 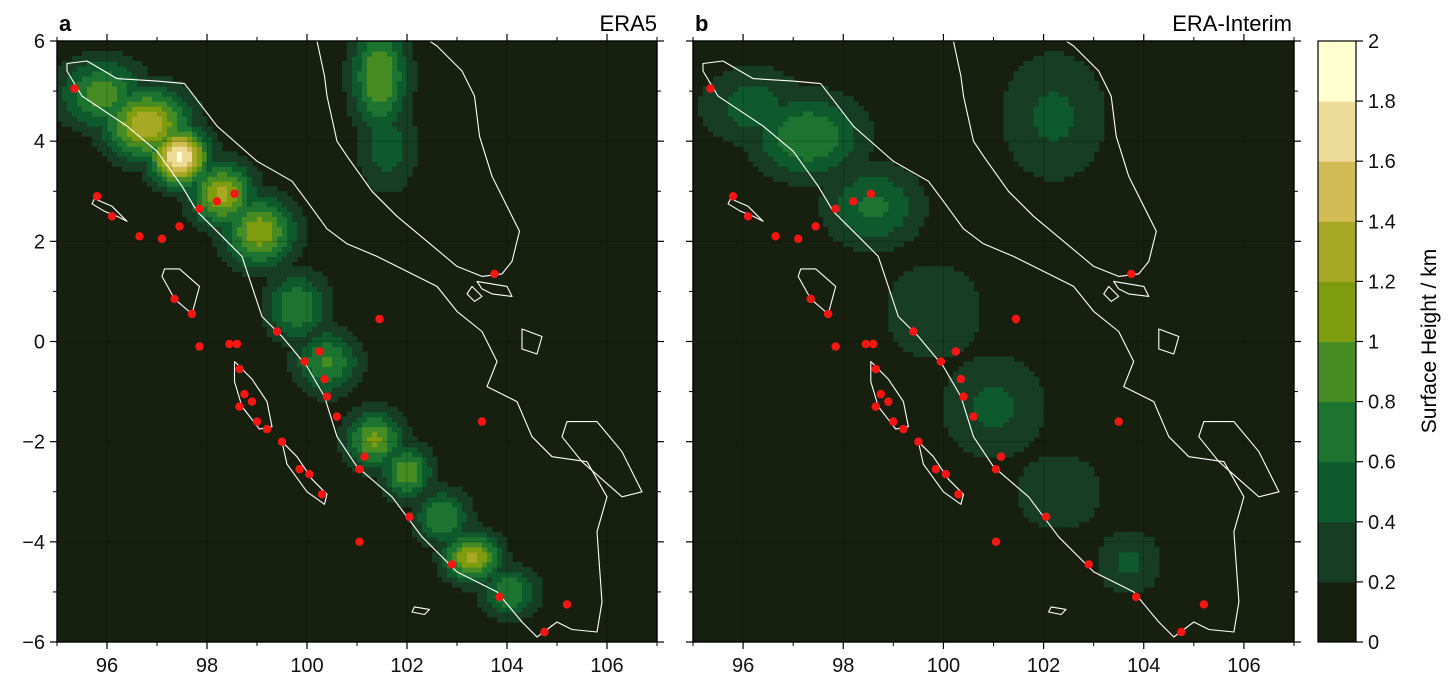 I want to click on x-tick-label: 104, so click(x=506, y=666).